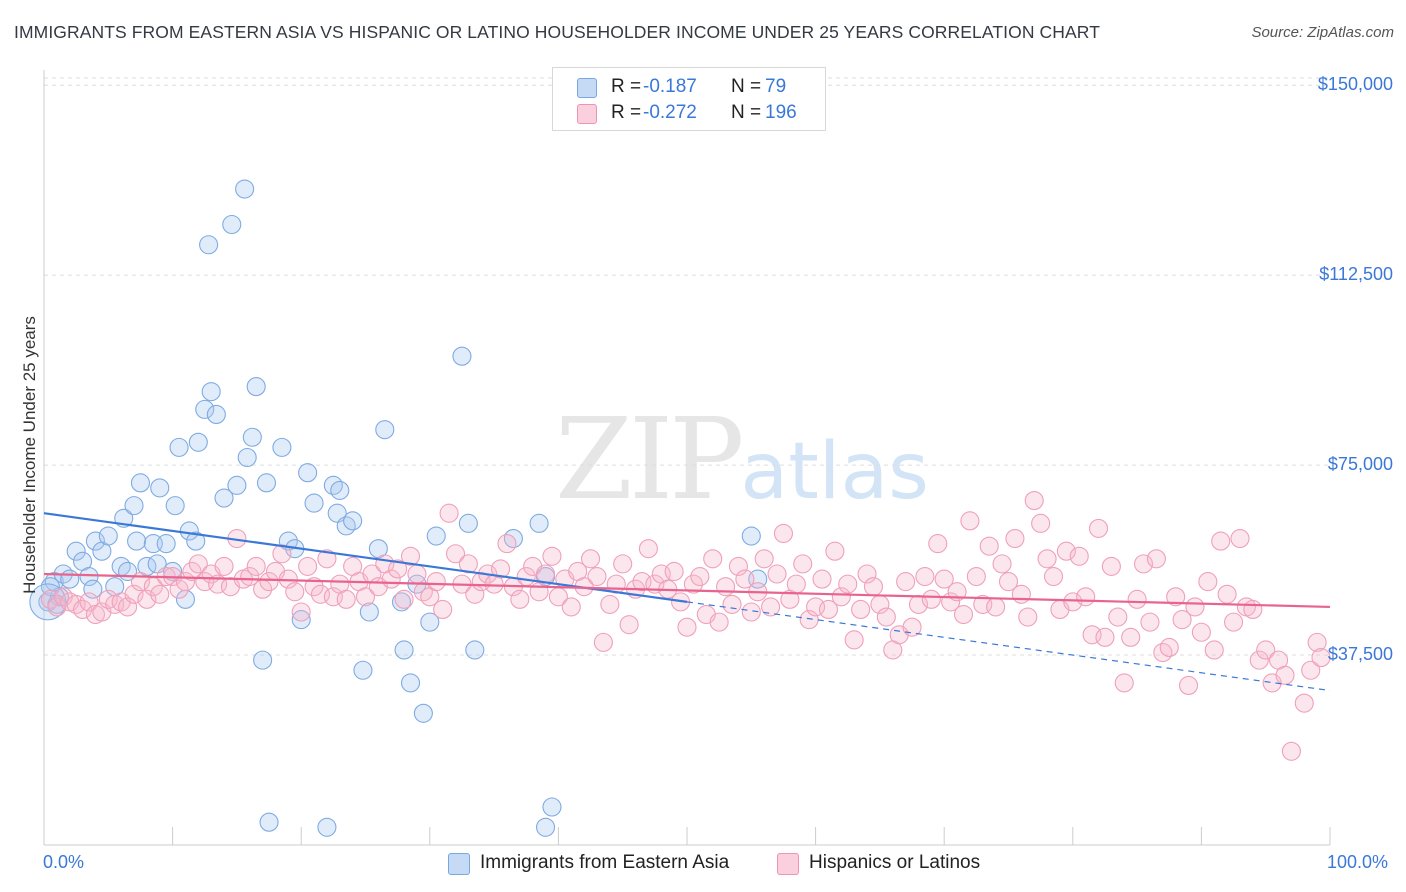  What do you see at coordinates (1322, 32) in the screenshot?
I see `source-label: Source: ZipAtlas.com` at bounding box center [1322, 32].